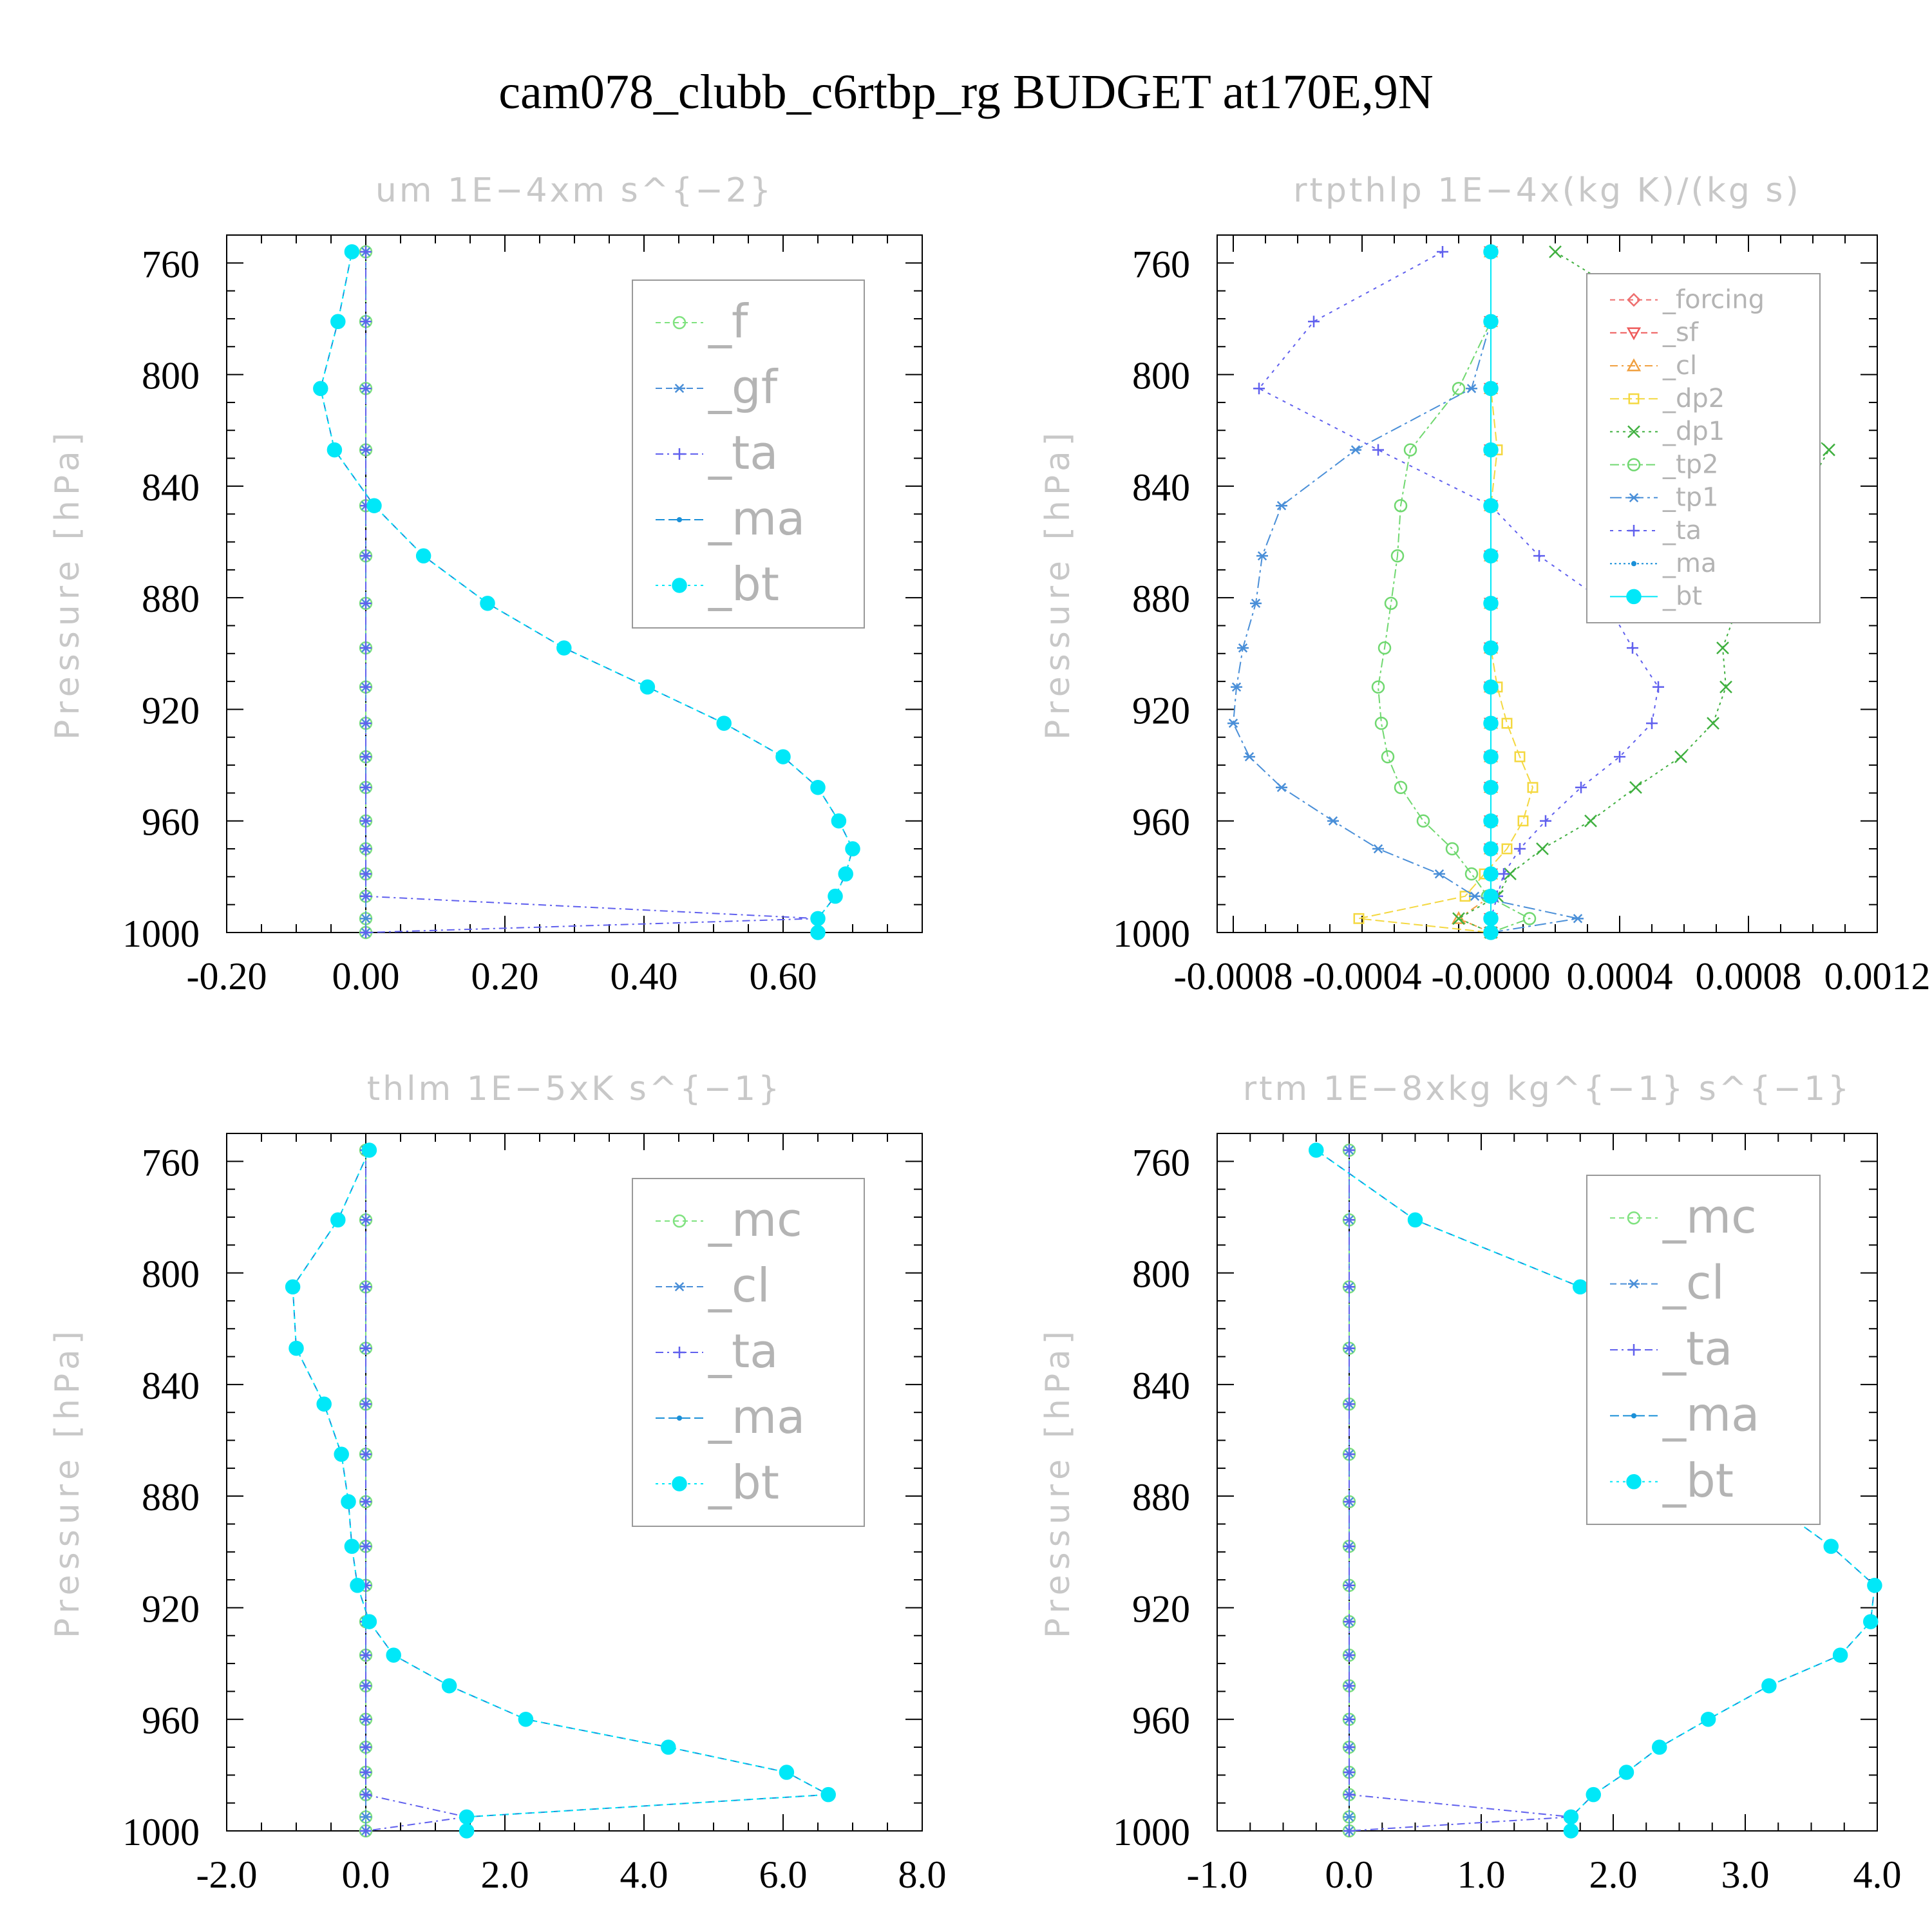 The height and width of the screenshot is (1932, 1932). What do you see at coordinates (561, 1490) in the screenshot?
I see `series-line-bt` at bounding box center [561, 1490].